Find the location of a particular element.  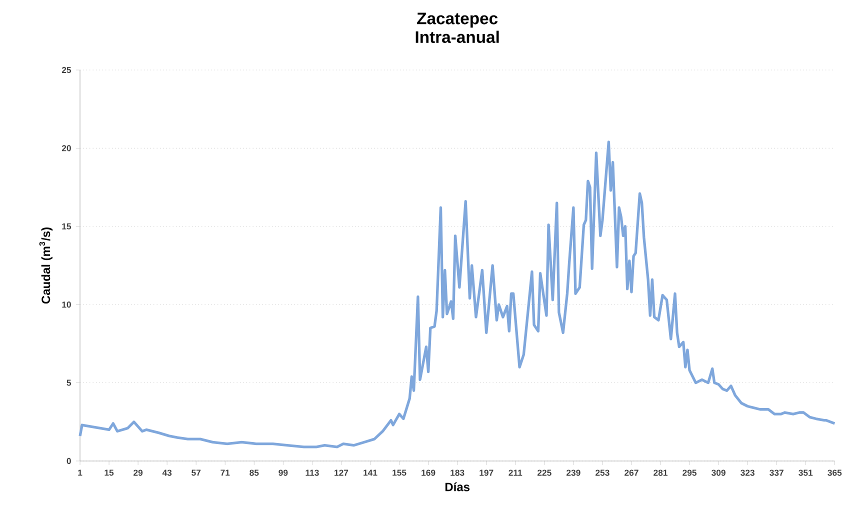

x-tick-label: 211 is located at coordinates (515, 473).